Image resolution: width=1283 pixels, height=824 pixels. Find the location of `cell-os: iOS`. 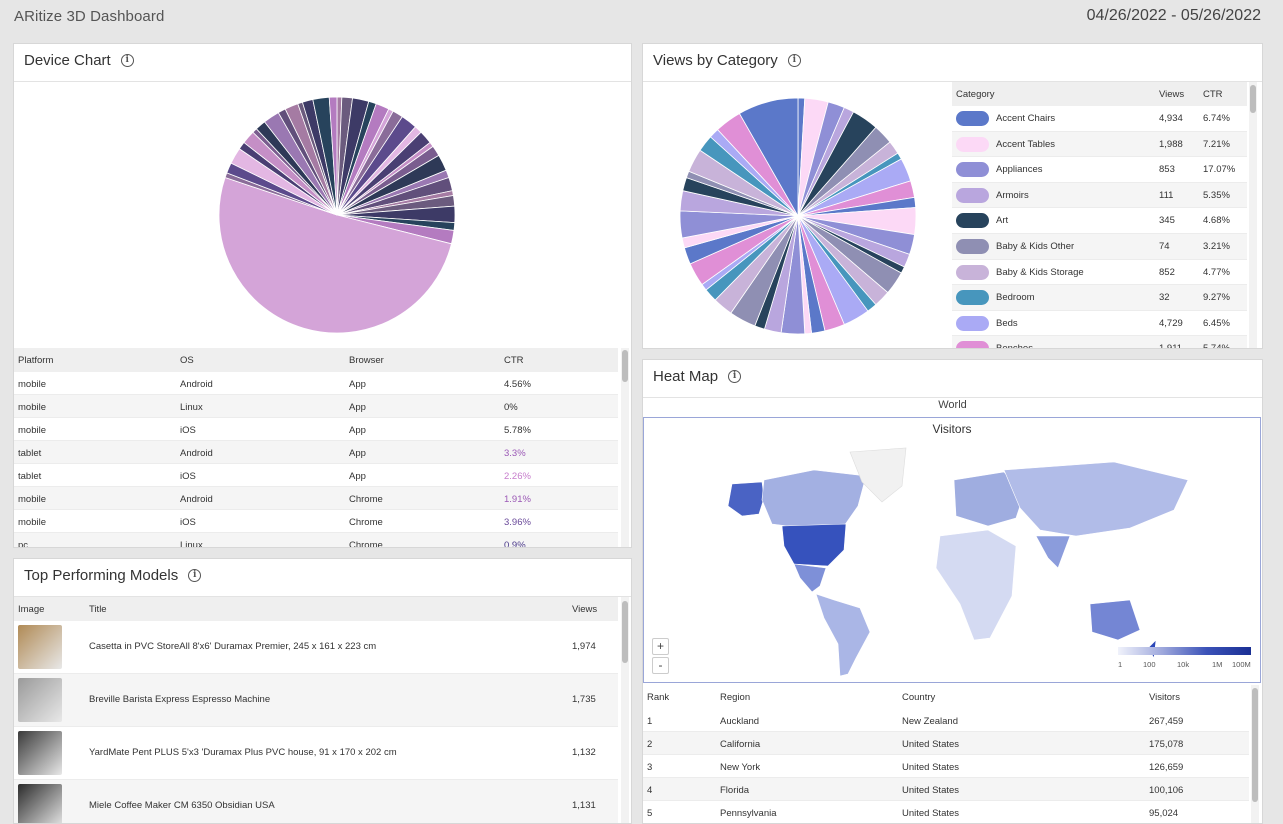

cell-os: iOS is located at coordinates (188, 430).